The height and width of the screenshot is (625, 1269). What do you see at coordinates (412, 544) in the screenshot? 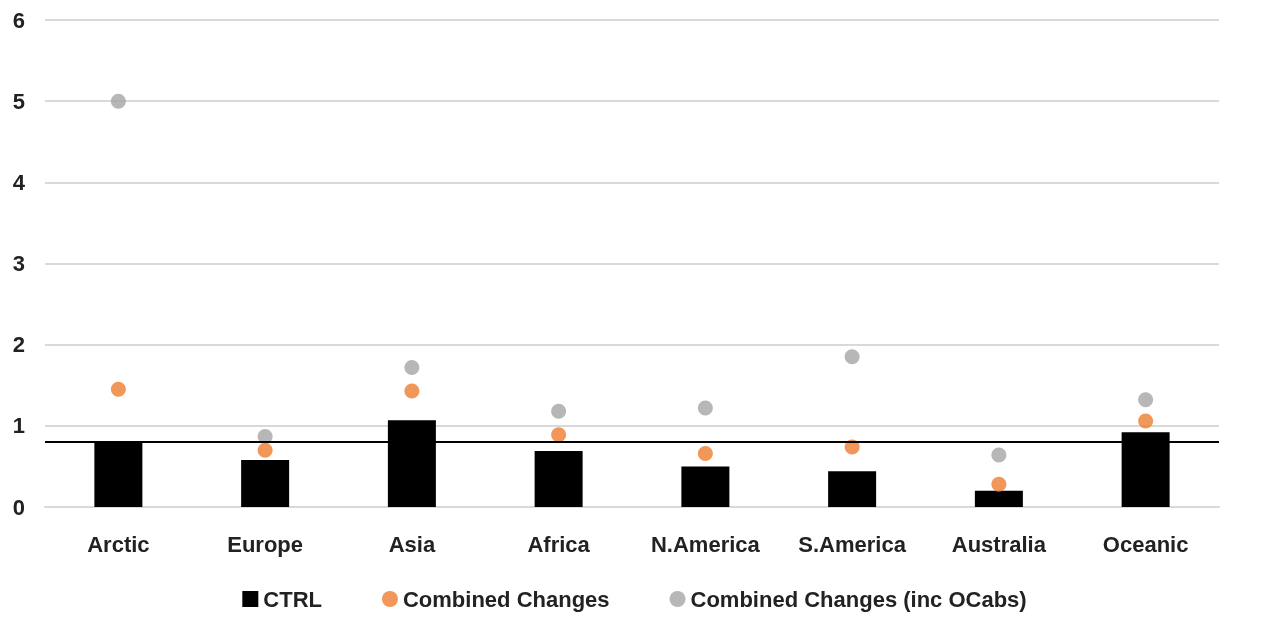
I see `x-tick-label: Asia` at bounding box center [412, 544].